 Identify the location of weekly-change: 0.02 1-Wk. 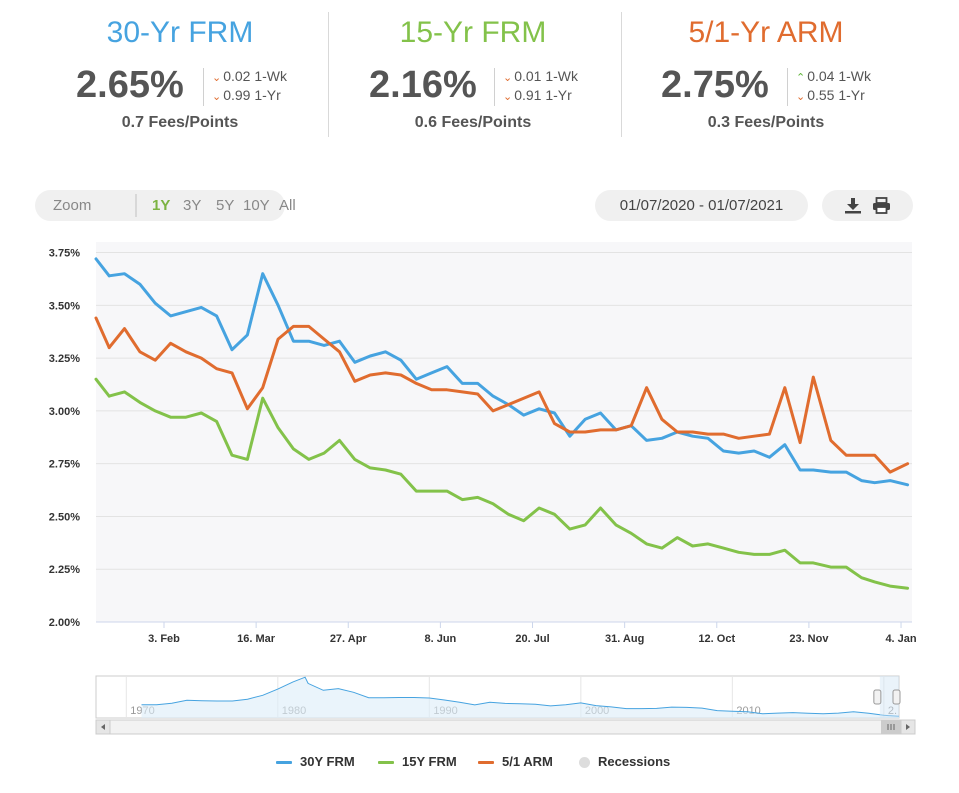
(255, 76).